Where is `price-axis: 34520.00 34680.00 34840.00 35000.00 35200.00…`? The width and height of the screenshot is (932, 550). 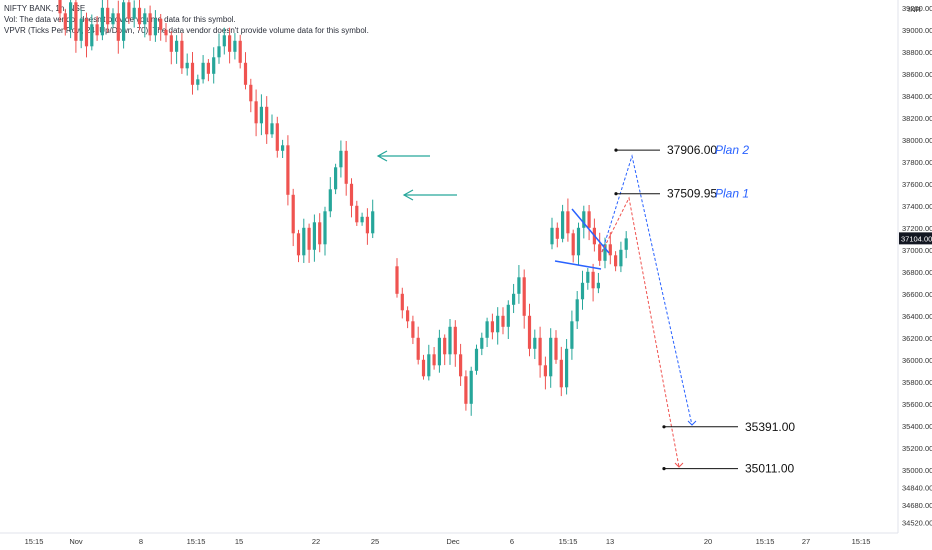 price-axis: 34520.00 34680.00 34840.00 35000.00 35200.00… is located at coordinates (914, 266).